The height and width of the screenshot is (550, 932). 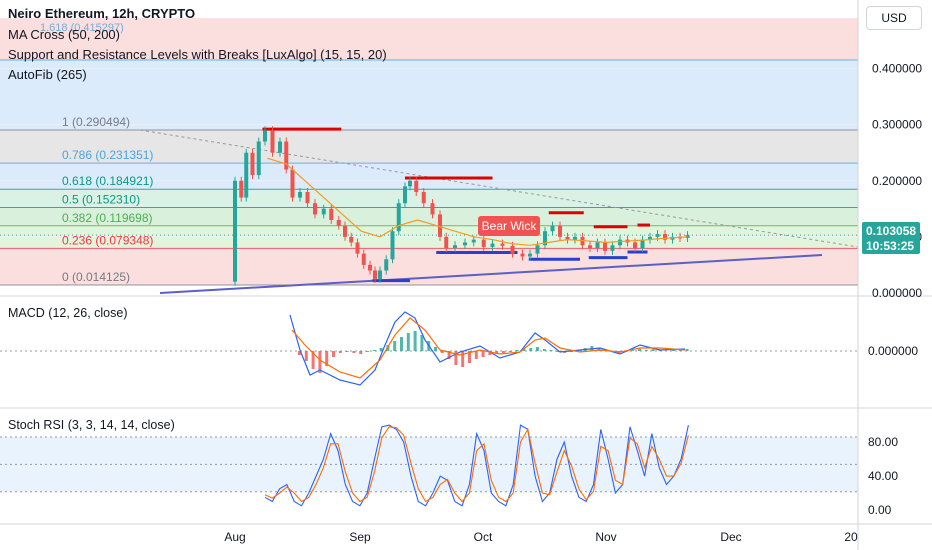 What do you see at coordinates (477, 201) in the screenshot?
I see `ma-fast-line` at bounding box center [477, 201].